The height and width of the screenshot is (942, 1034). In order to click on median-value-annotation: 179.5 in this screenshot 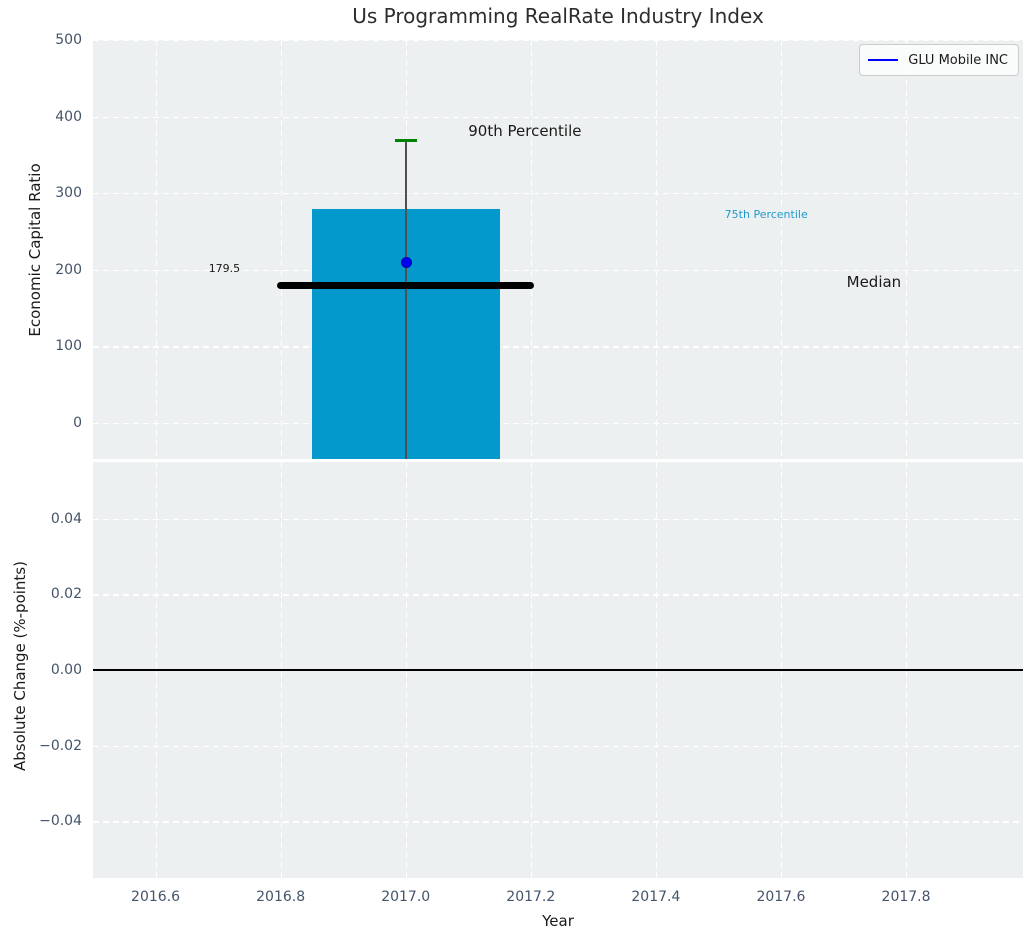, I will do `click(224, 268)`.